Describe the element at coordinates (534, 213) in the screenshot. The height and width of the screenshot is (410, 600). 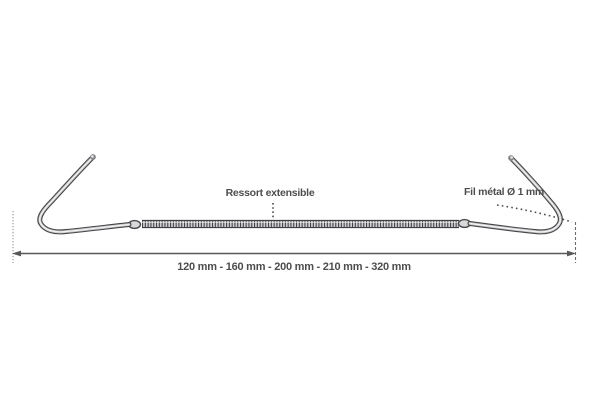
I see `wire-diameter-leader-line` at that location.